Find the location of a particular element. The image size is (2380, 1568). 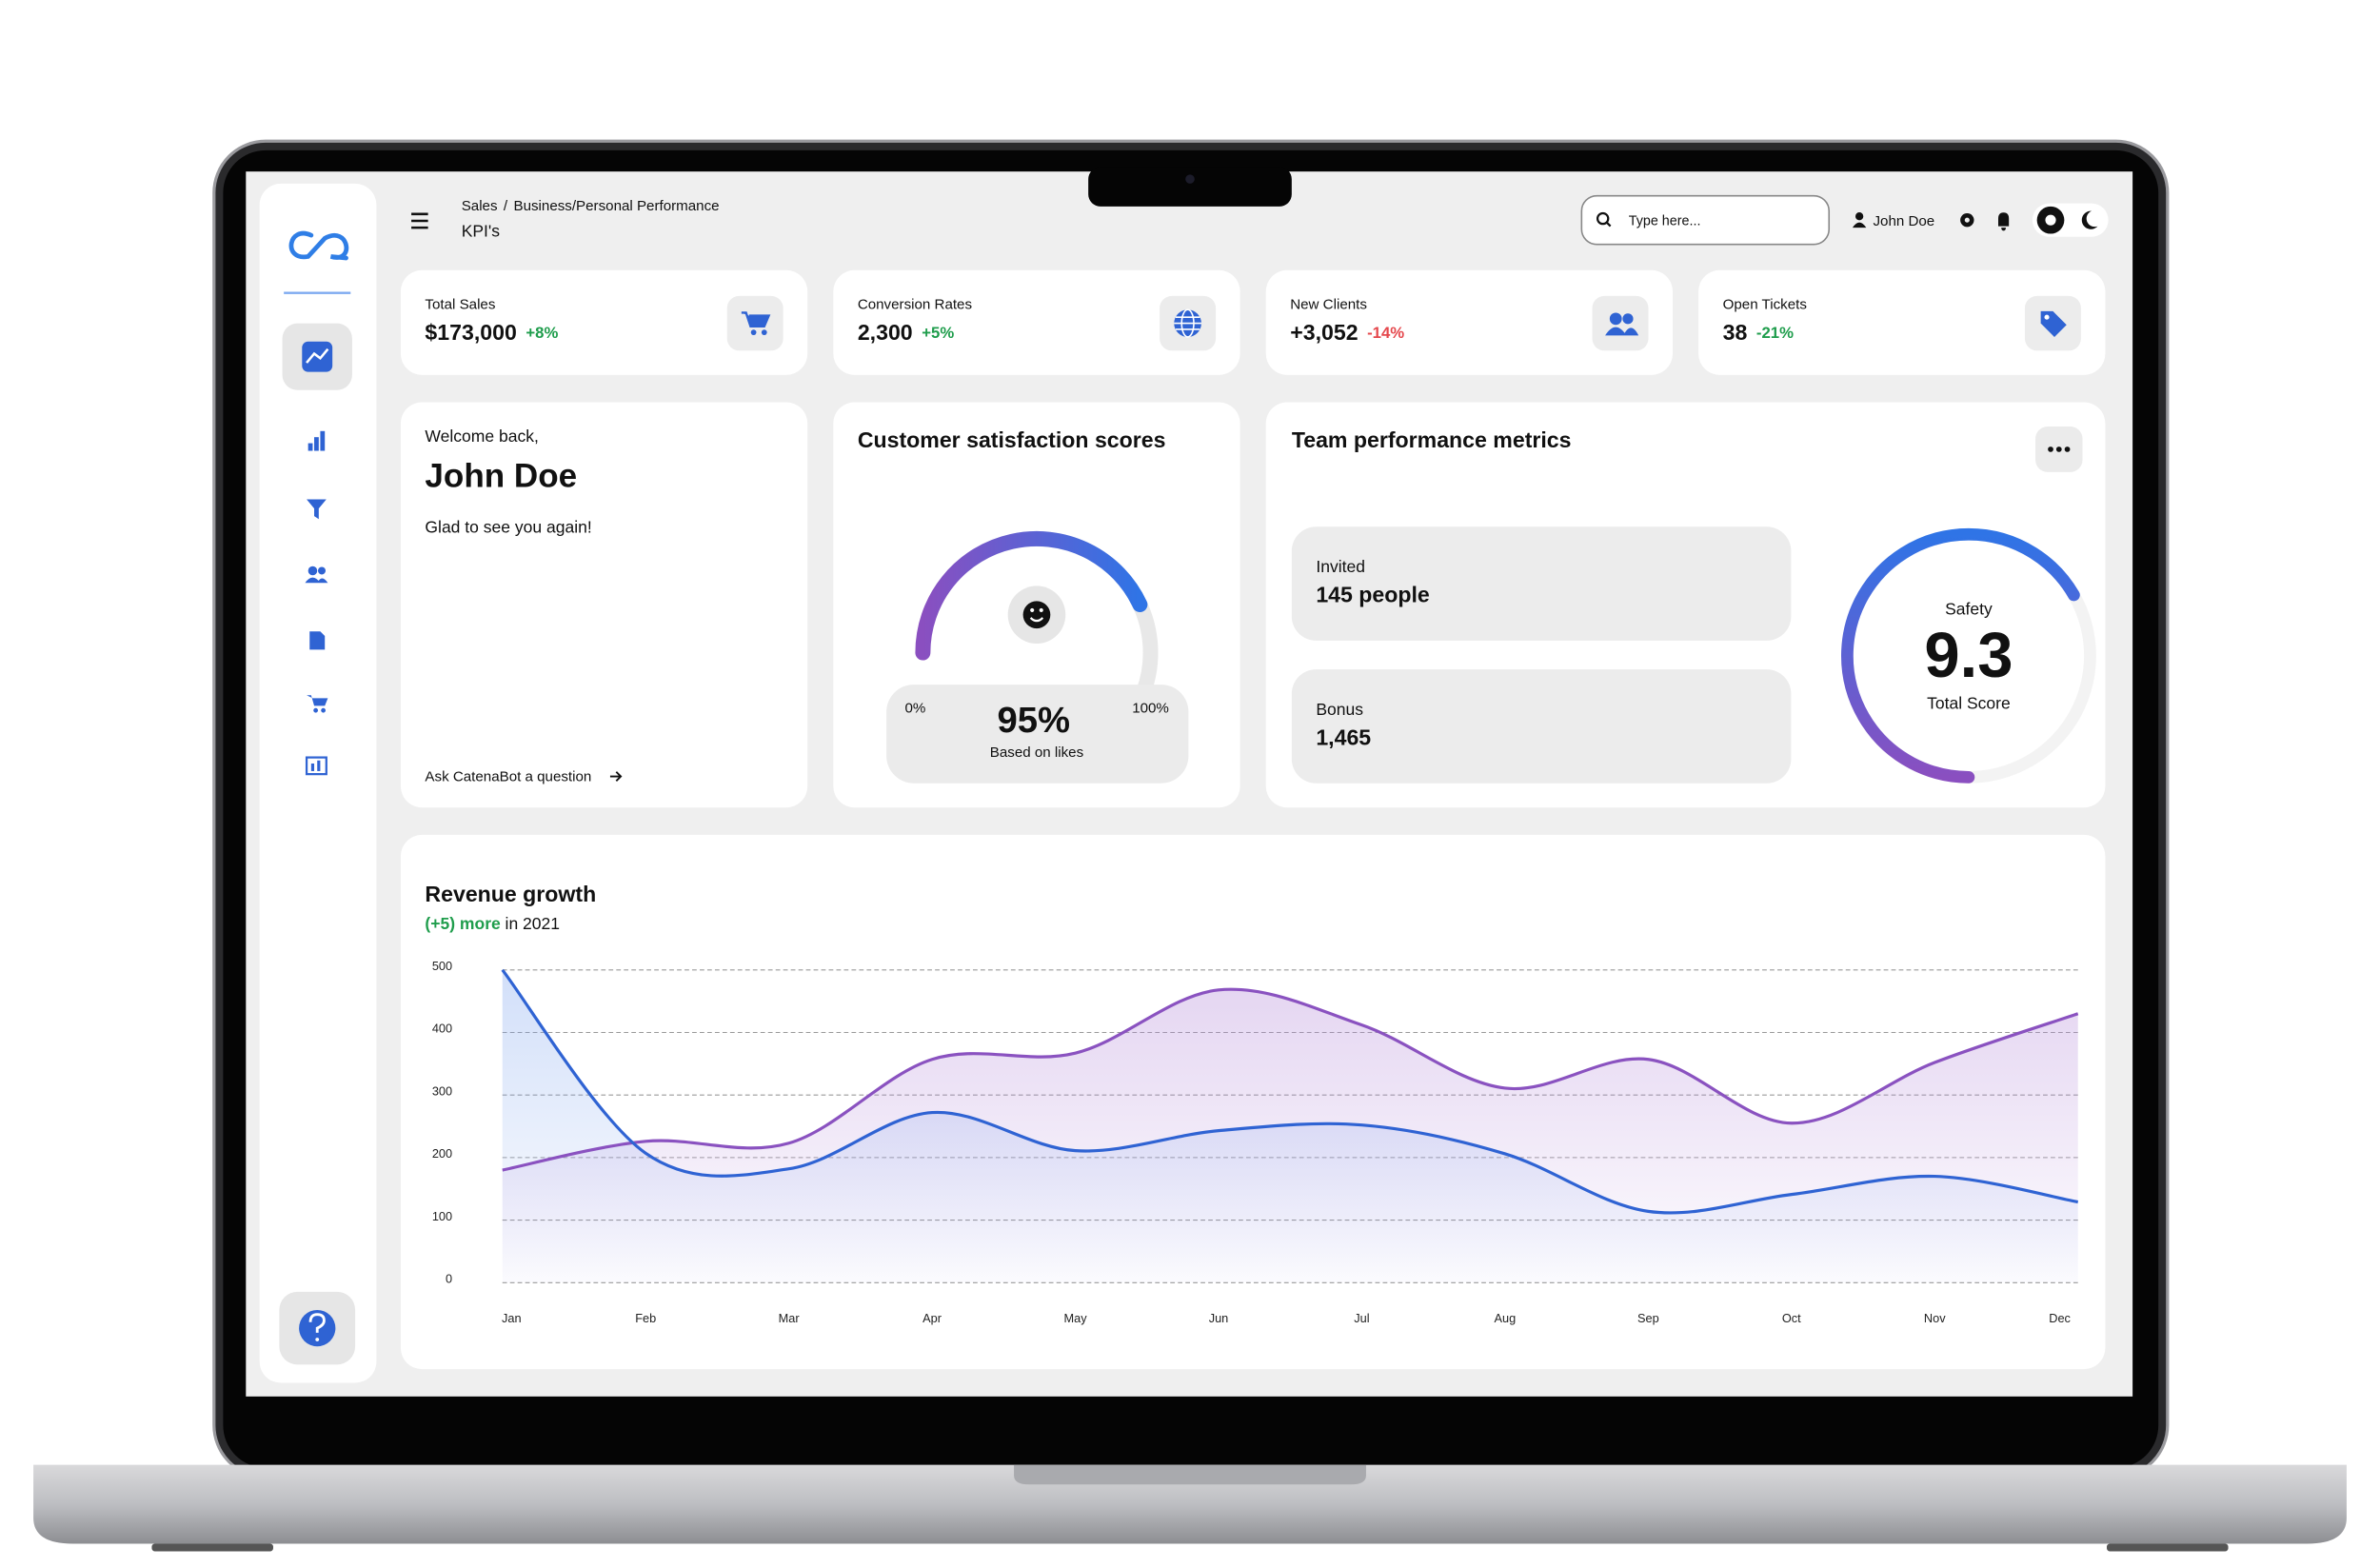

metric-value: 1,465 is located at coordinates (1343, 738).